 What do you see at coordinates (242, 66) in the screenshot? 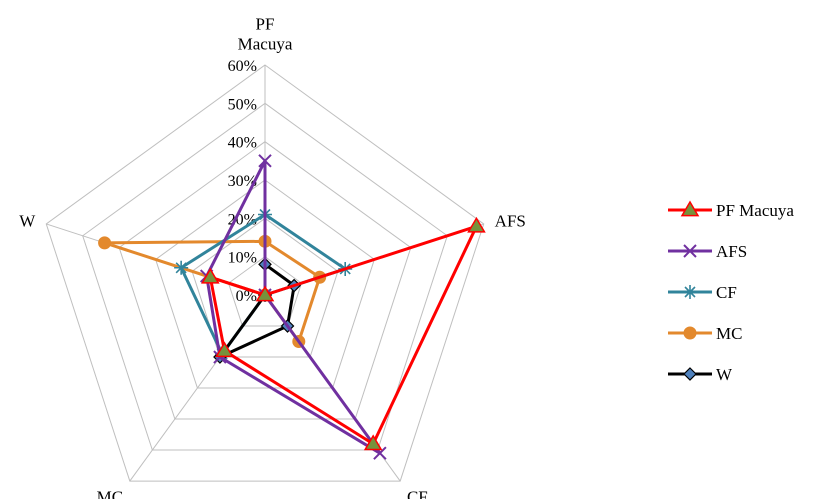
I see `tick-label: 60%` at bounding box center [242, 66].